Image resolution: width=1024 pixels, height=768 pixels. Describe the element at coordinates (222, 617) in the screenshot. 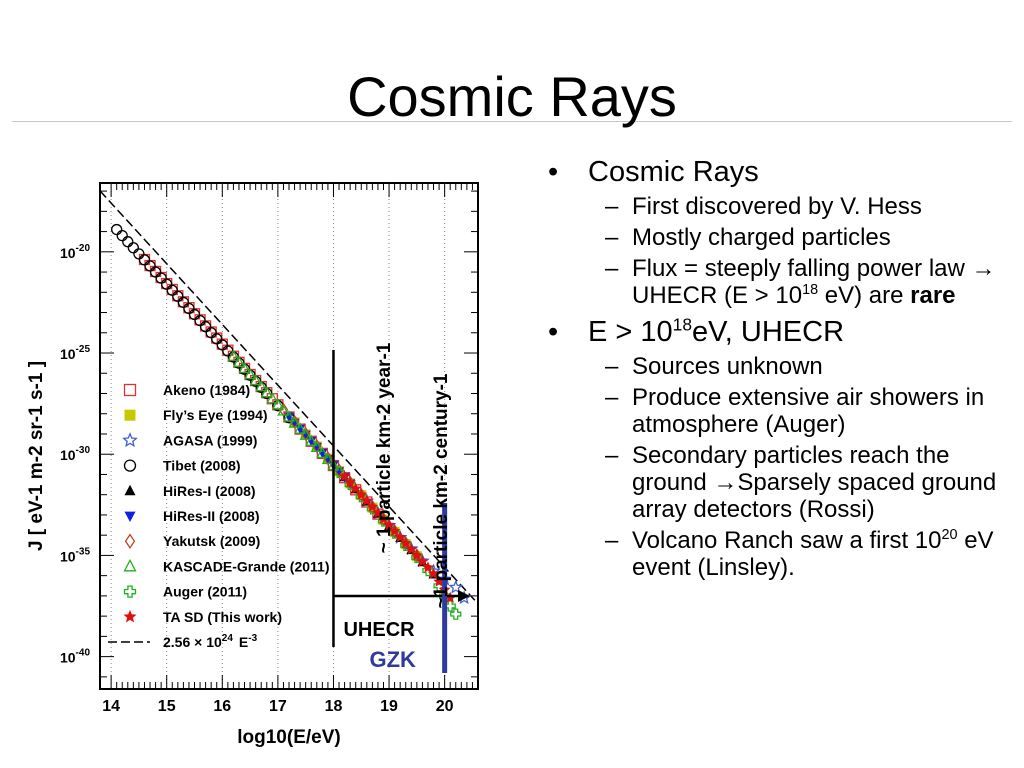

I see `legend-entry-label: TA SD (This work)` at that location.